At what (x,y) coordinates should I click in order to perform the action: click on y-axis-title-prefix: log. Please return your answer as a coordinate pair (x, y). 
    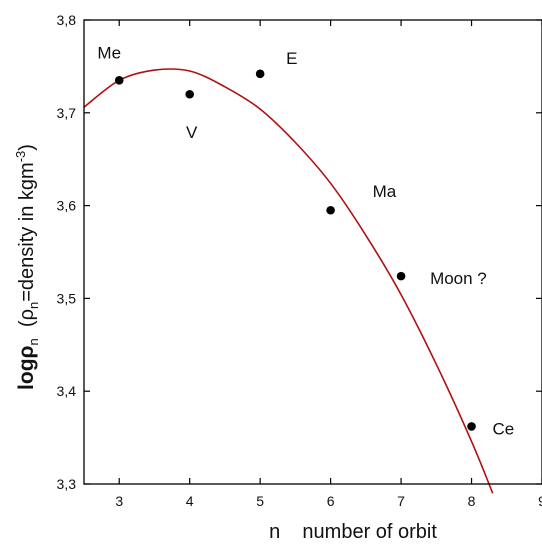
    Looking at the image, I should click on (26, 374).